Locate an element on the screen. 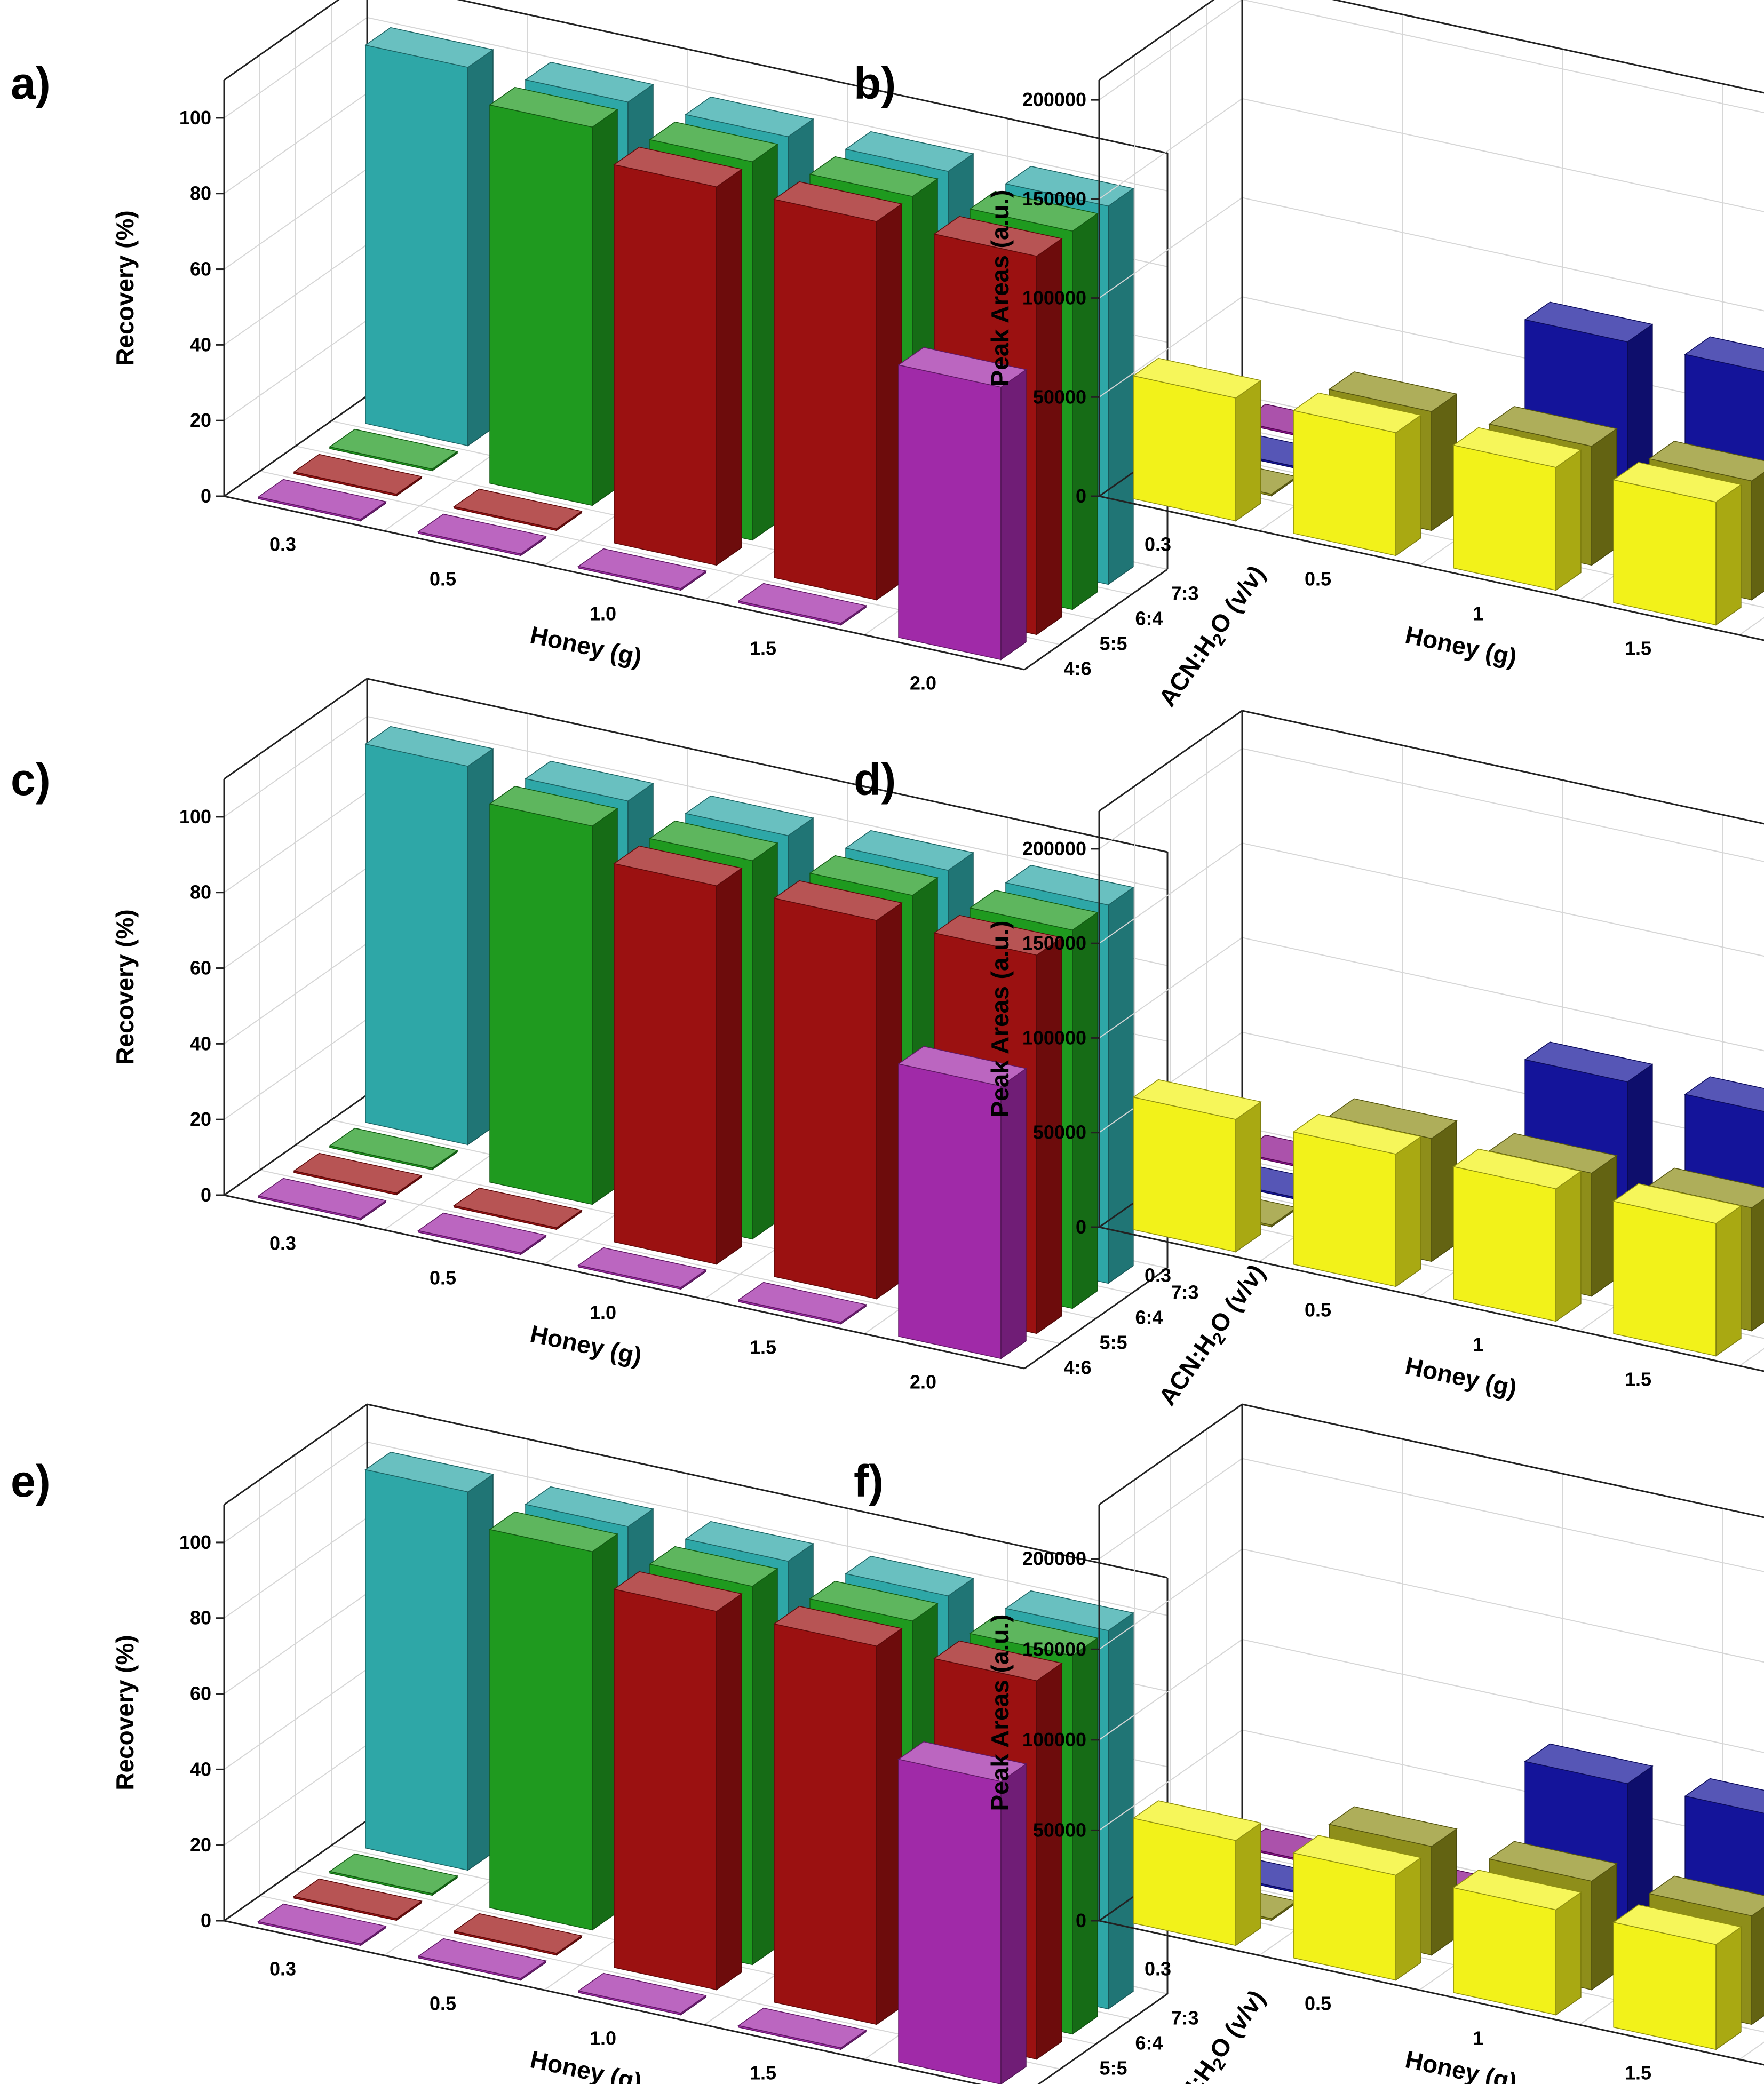  z-tick-label: 100000 is located at coordinates (1054, 1037).